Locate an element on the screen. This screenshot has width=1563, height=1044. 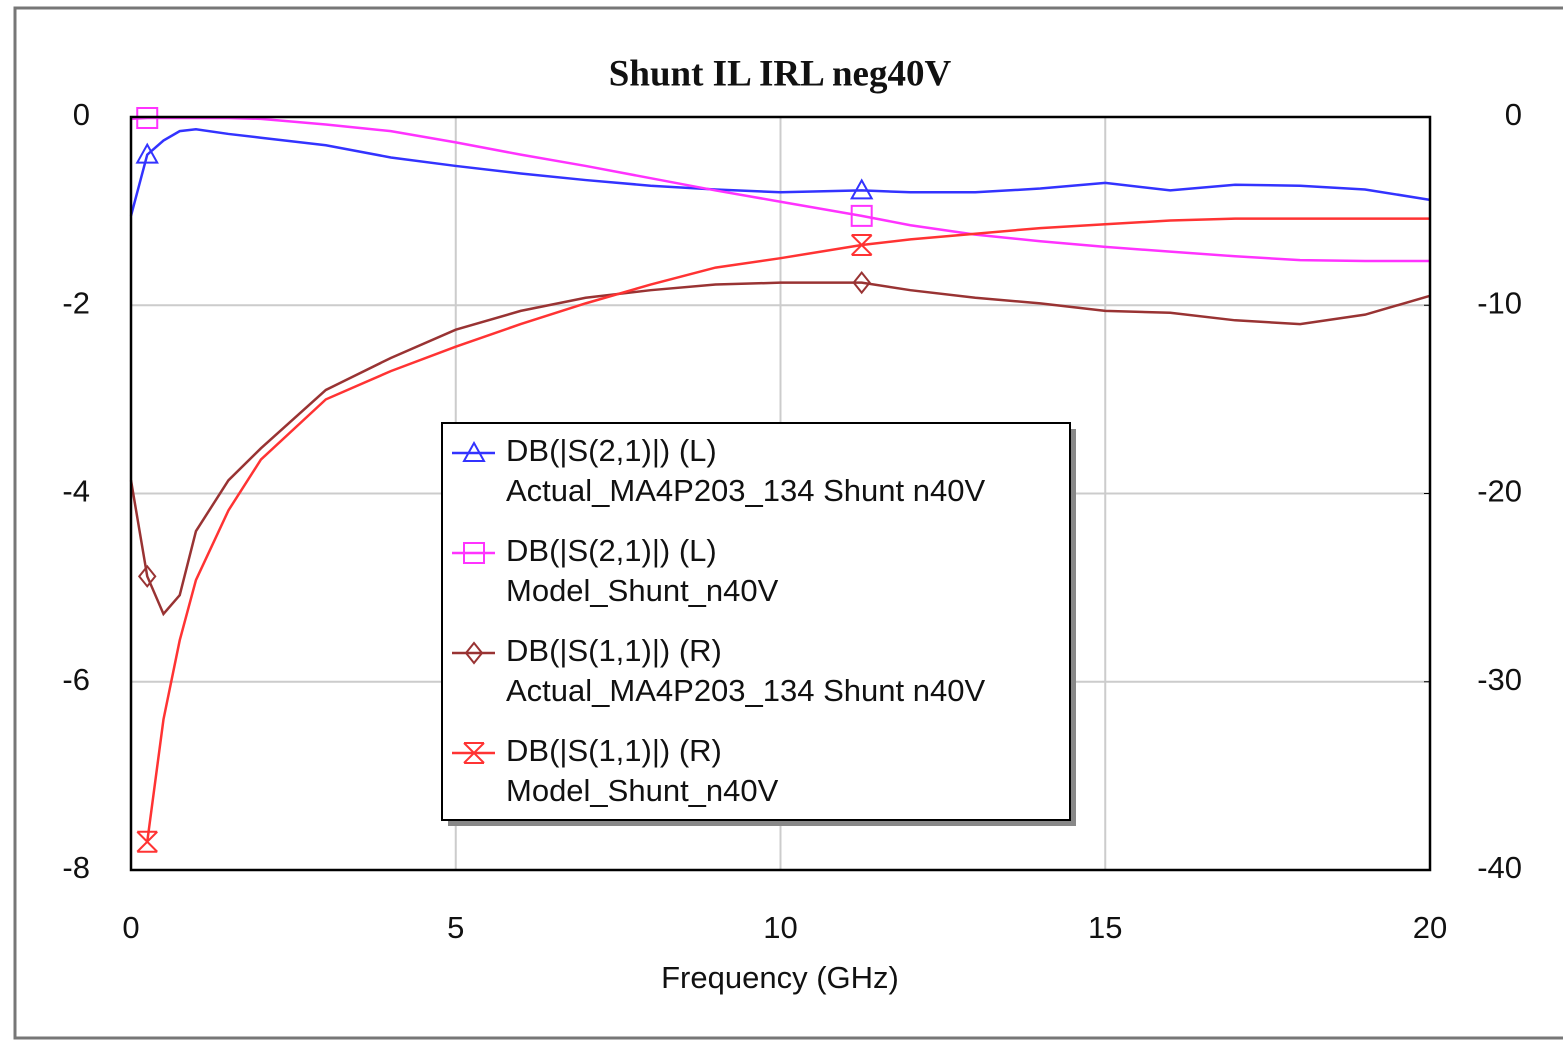
y-tick-label: -2 is located at coordinates (76, 302).